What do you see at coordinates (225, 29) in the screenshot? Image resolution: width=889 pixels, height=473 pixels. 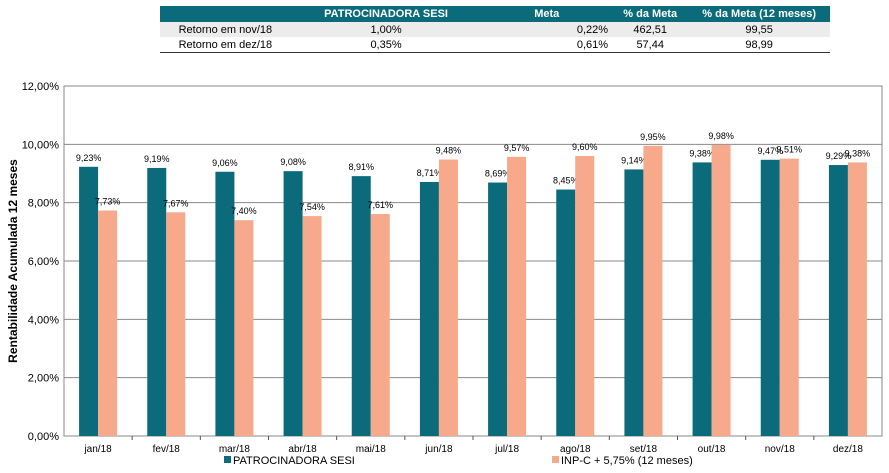 I see `table-cell: Retorno em nov/18` at bounding box center [225, 29].